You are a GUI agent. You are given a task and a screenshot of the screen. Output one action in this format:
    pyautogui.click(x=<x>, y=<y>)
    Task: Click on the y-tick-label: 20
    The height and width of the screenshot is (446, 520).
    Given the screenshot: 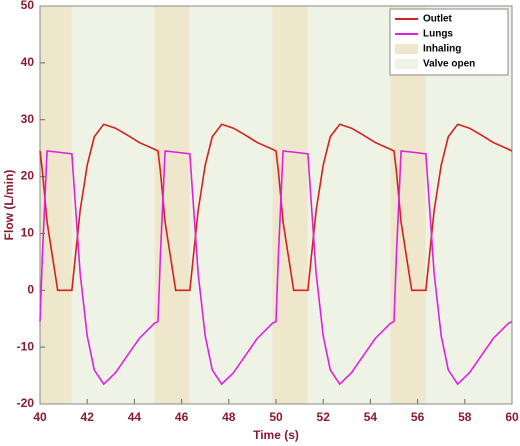 What is the action you would take?
    pyautogui.click(x=28, y=176)
    